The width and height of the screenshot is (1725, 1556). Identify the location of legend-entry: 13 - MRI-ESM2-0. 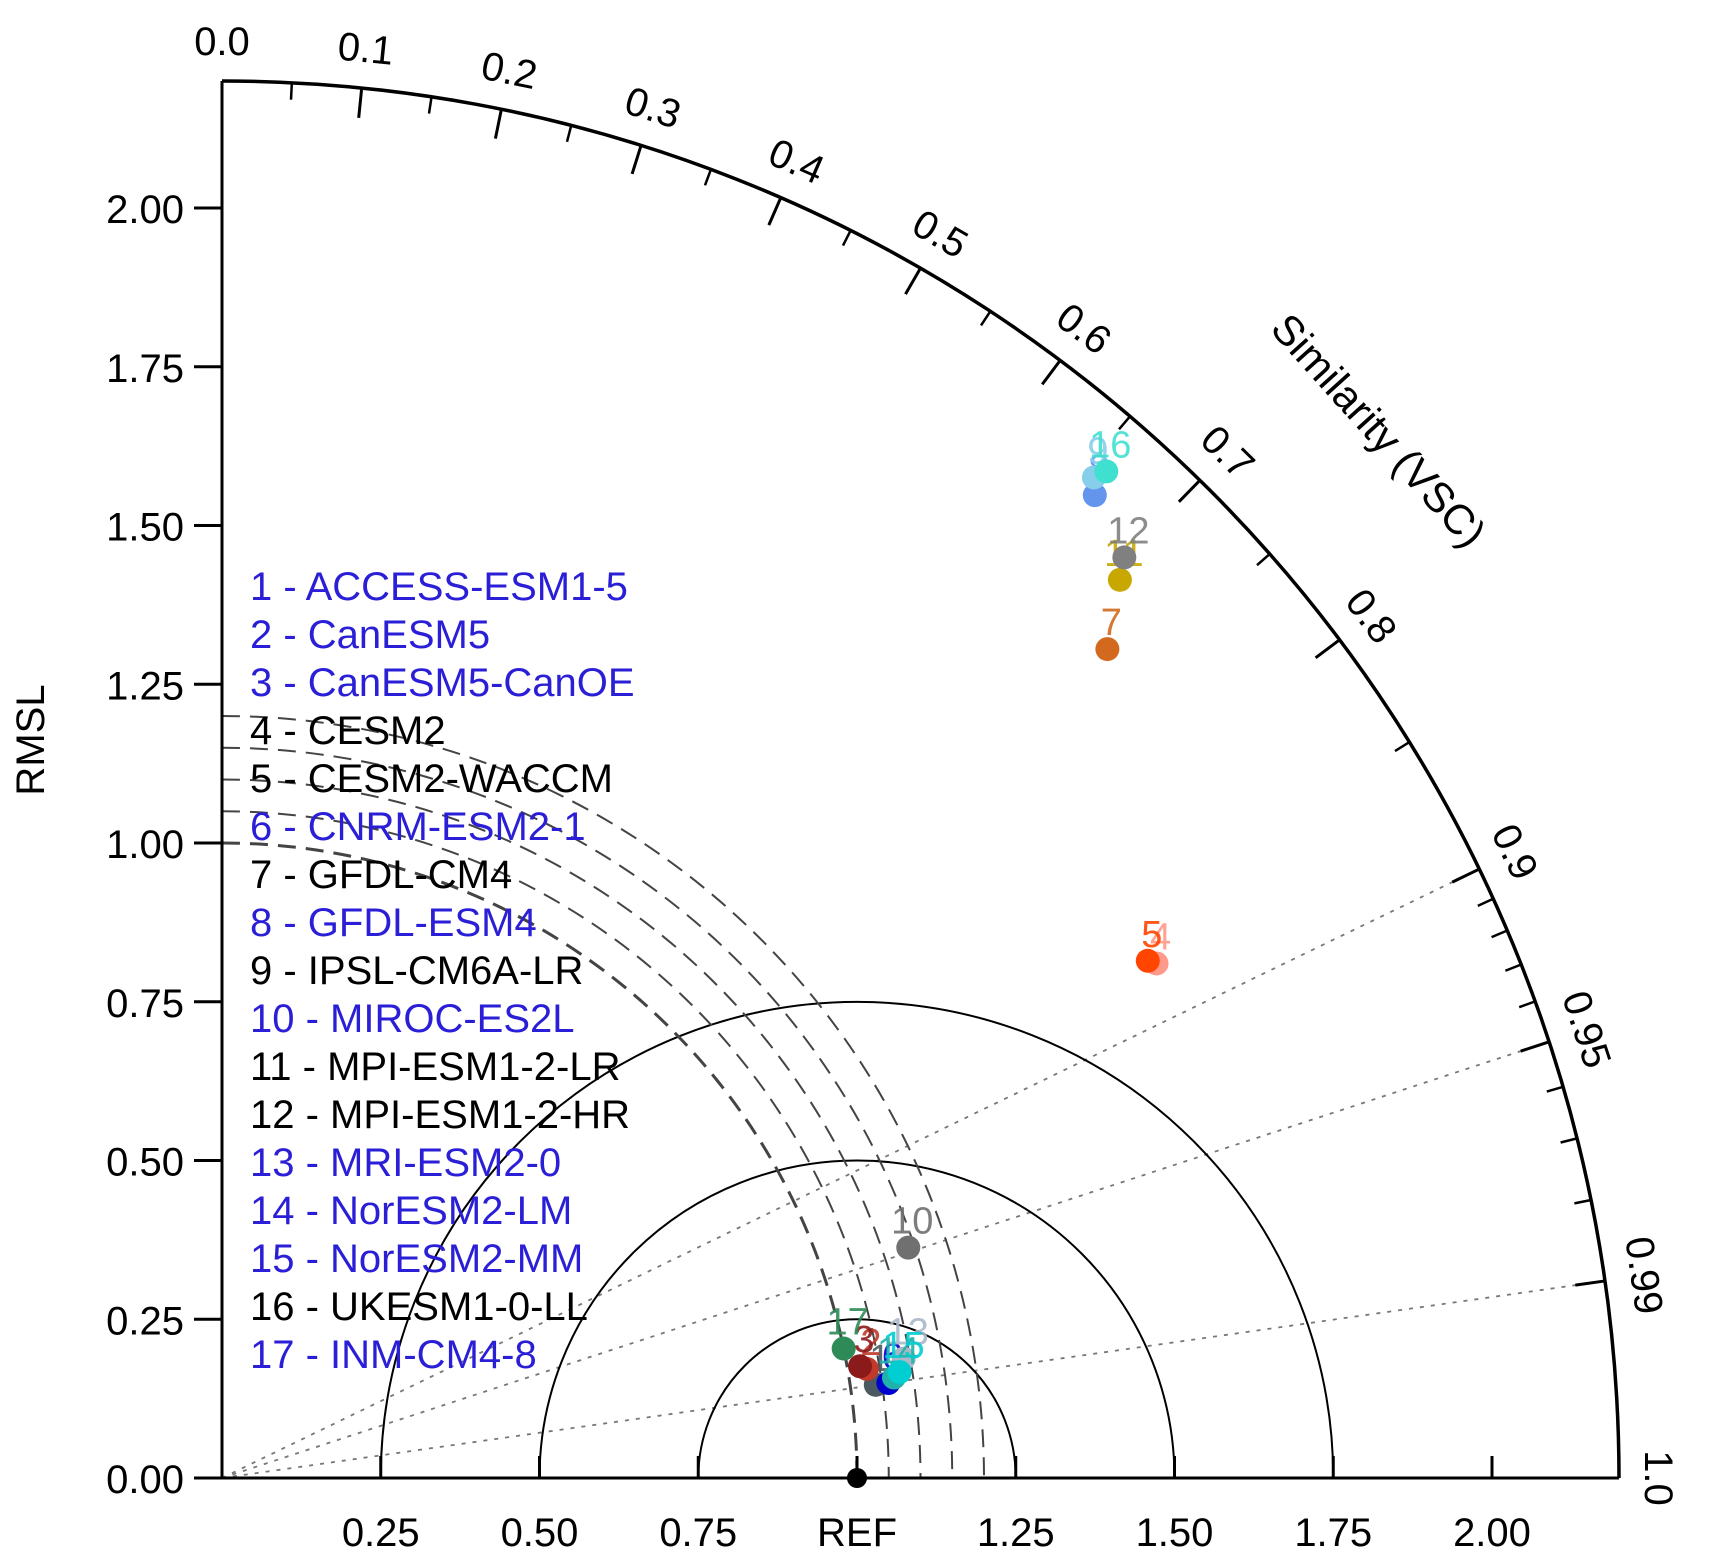
(405, 1163).